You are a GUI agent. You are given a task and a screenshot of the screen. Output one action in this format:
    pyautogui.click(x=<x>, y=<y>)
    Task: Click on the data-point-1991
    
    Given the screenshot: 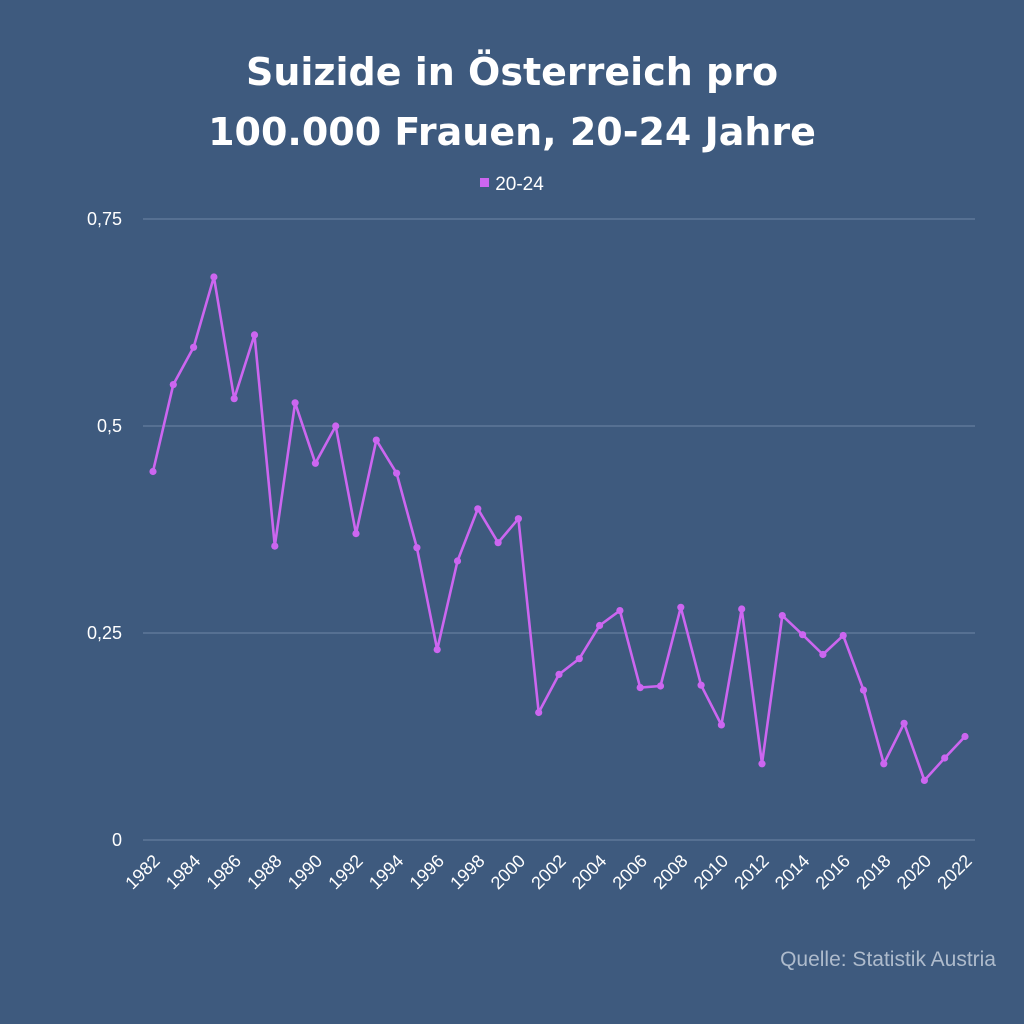 What is the action you would take?
    pyautogui.click(x=336, y=426)
    